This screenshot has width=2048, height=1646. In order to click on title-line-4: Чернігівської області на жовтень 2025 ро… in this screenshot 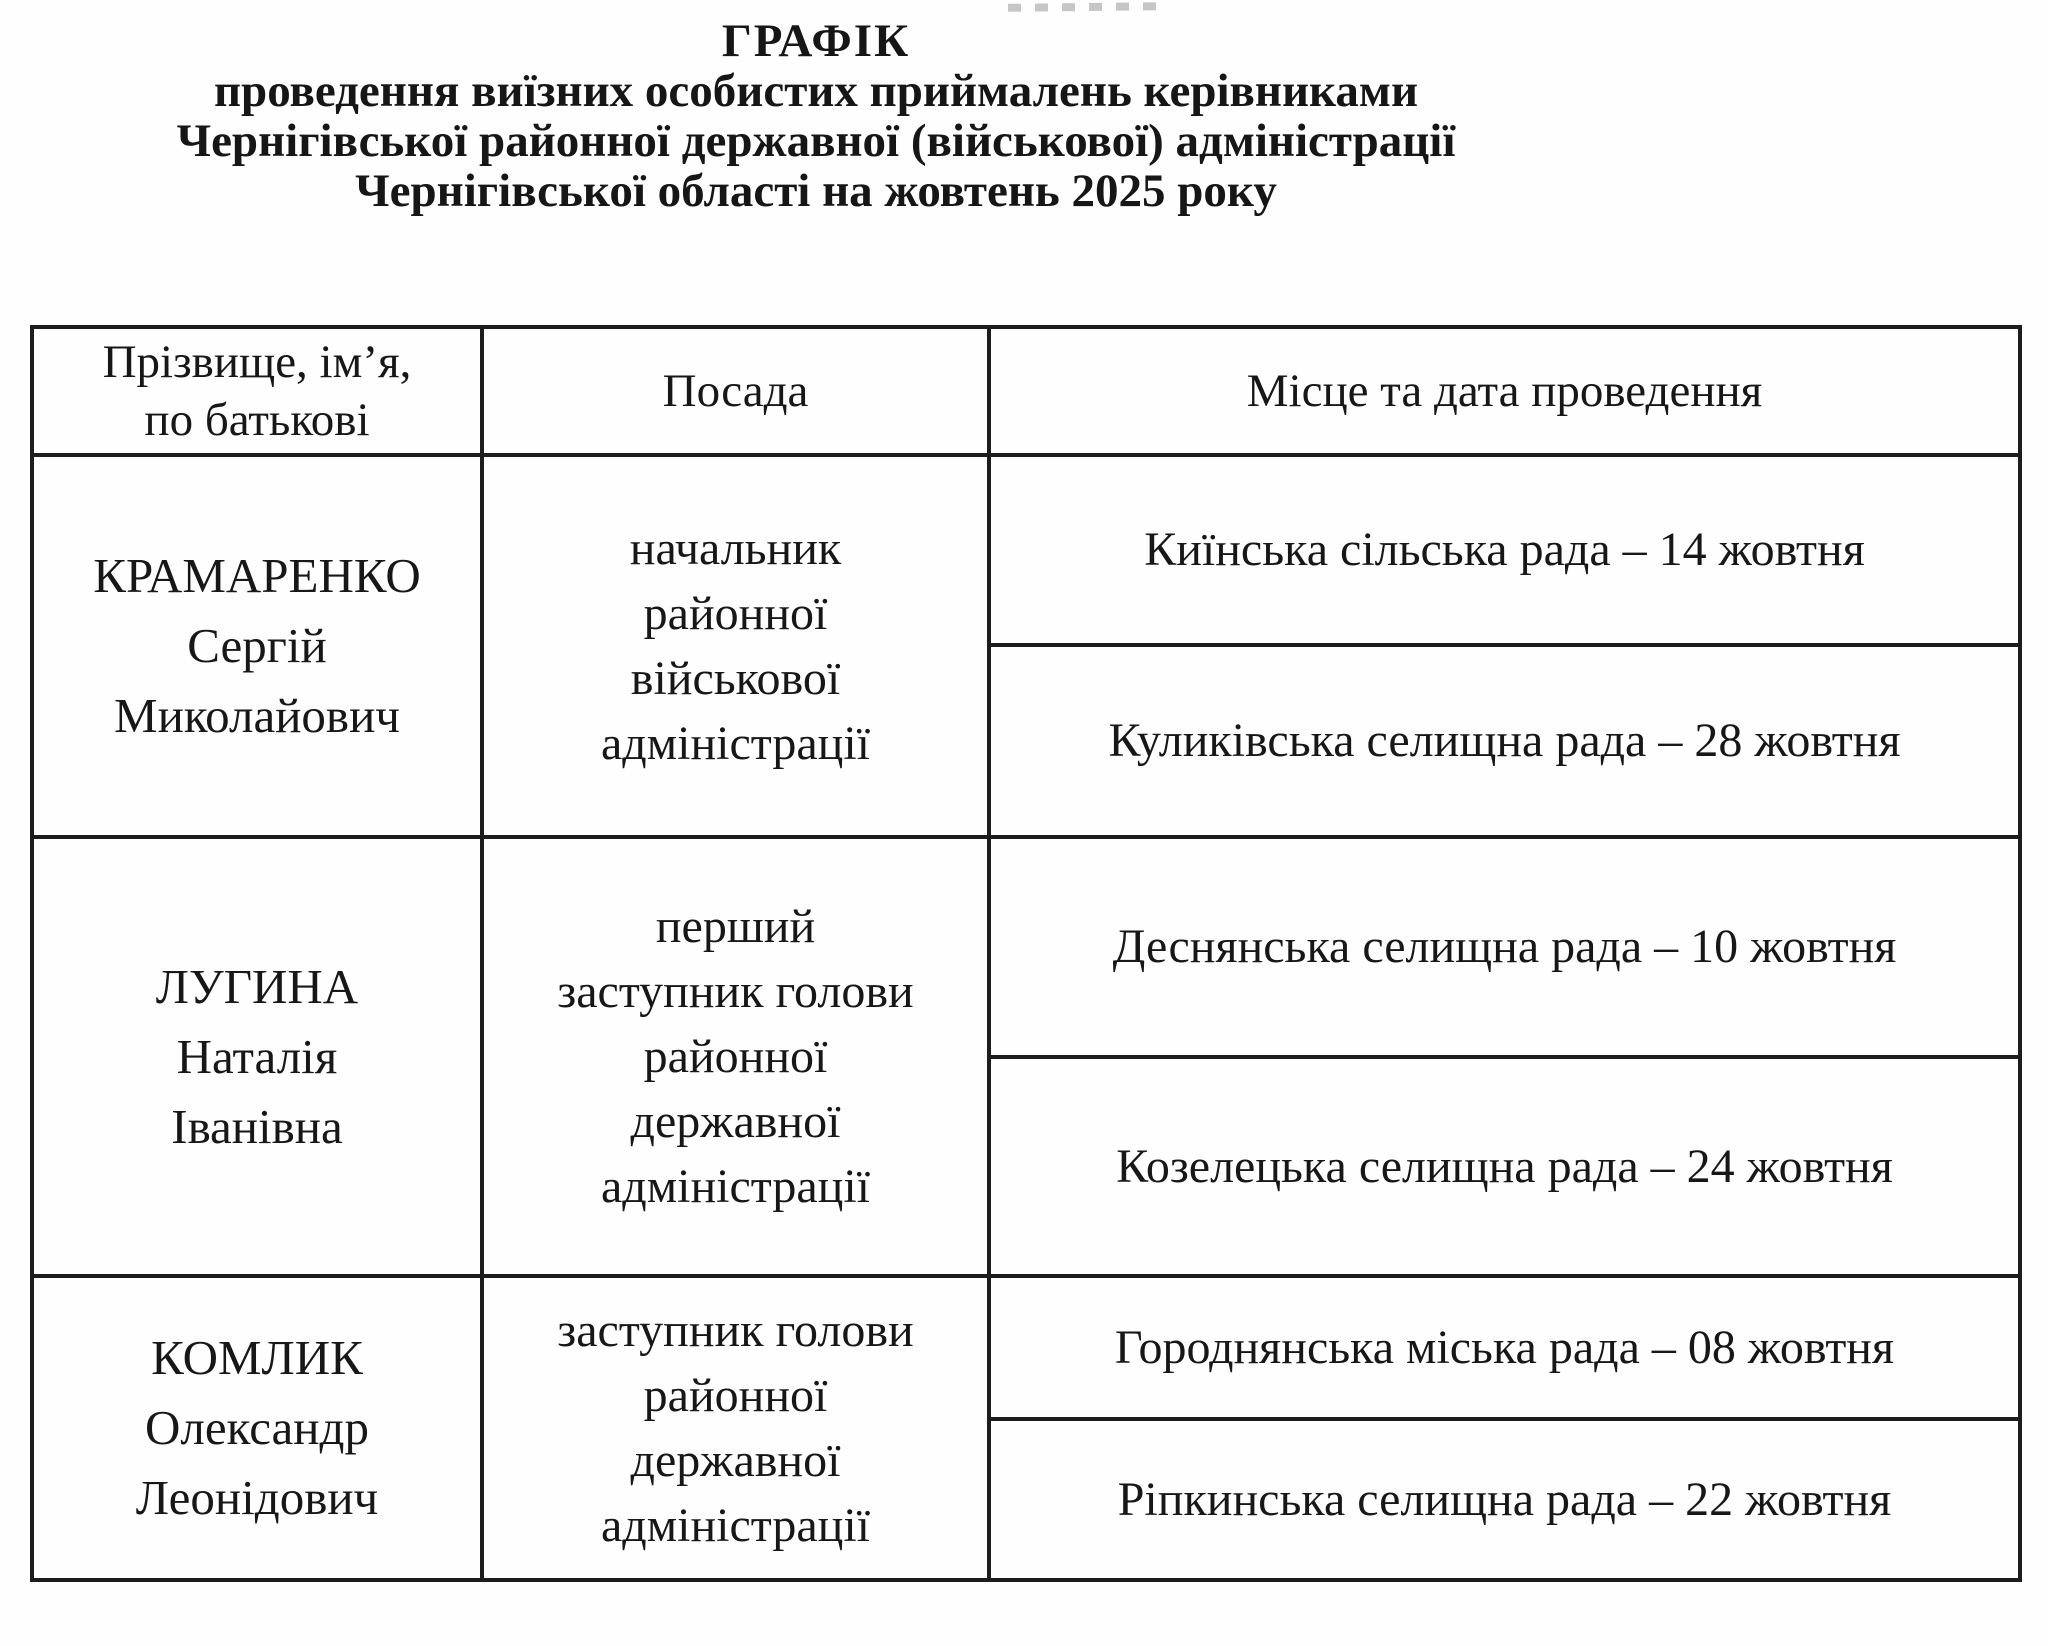, I will do `click(816, 191)`.